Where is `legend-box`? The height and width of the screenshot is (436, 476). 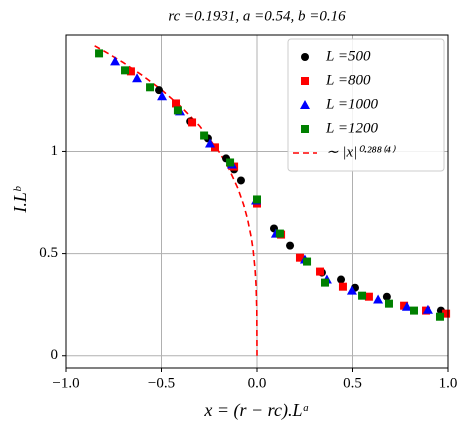 legend-box is located at coordinates (366, 105).